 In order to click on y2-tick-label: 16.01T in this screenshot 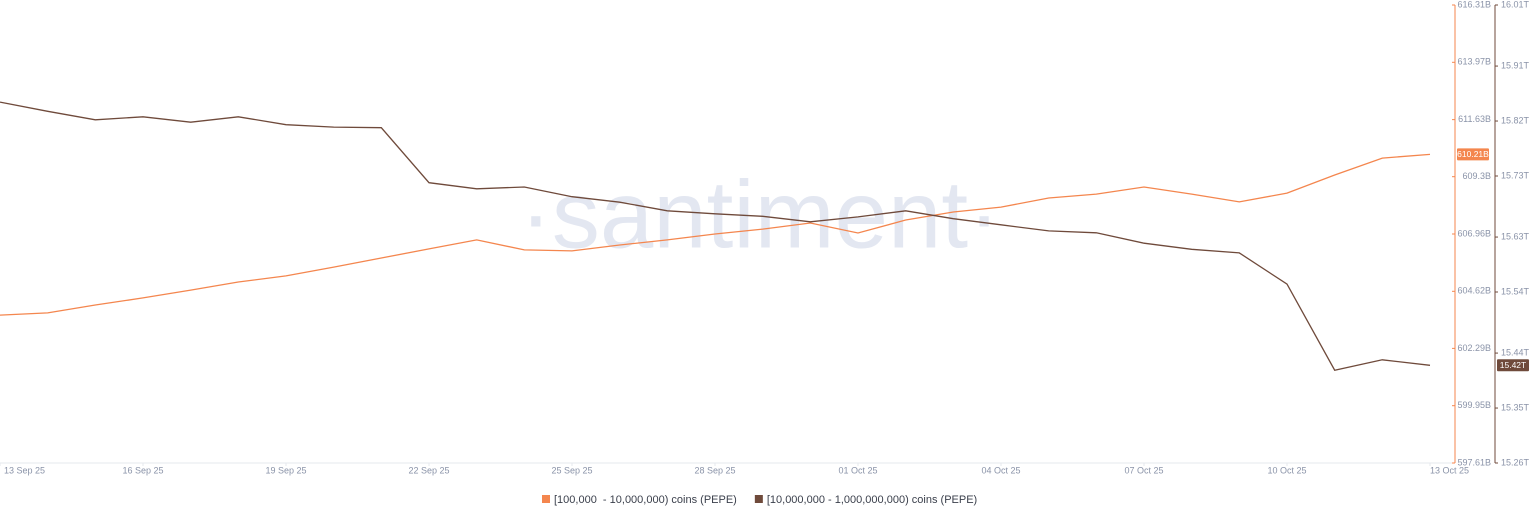, I will do `click(1515, 4)`.